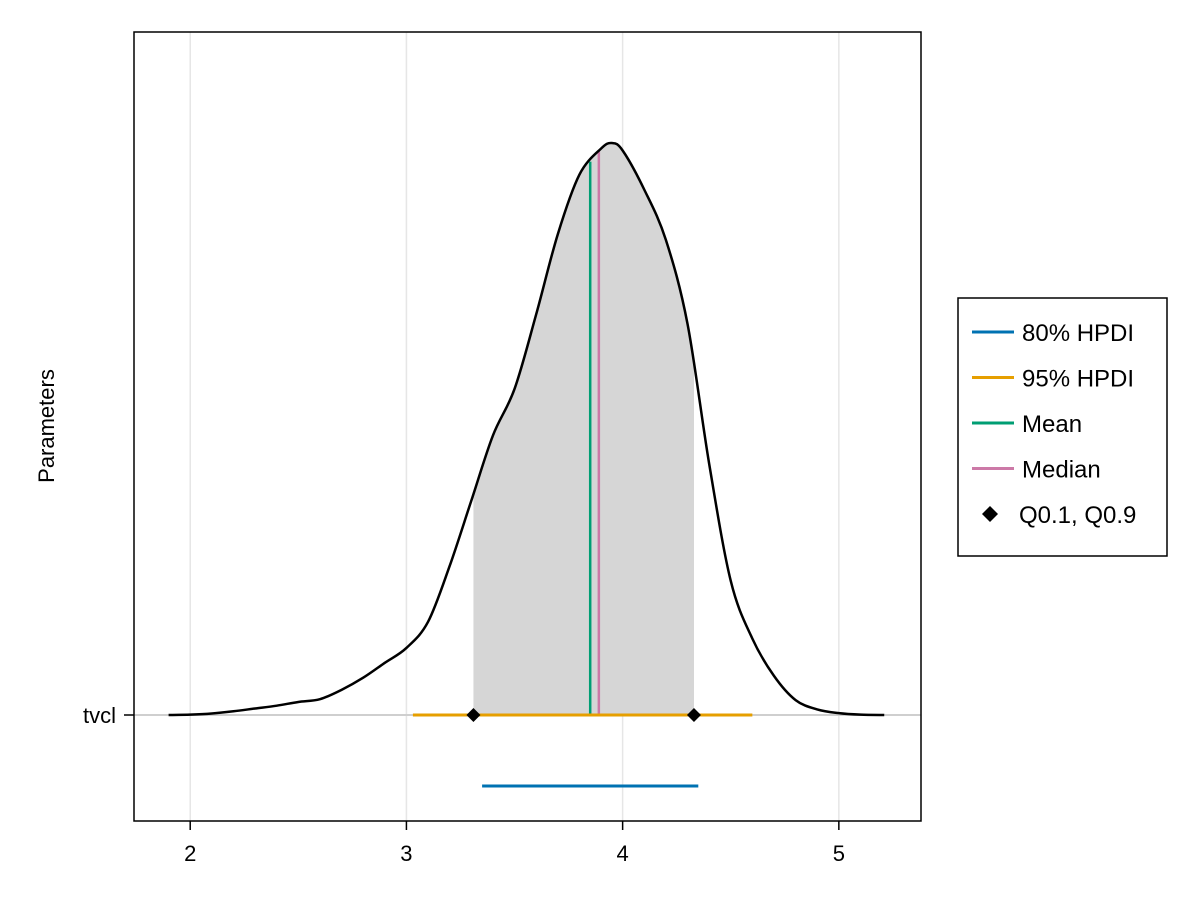 The image size is (1200, 900). Describe the element at coordinates (839, 853) in the screenshot. I see `x-tick-label: 5` at that location.